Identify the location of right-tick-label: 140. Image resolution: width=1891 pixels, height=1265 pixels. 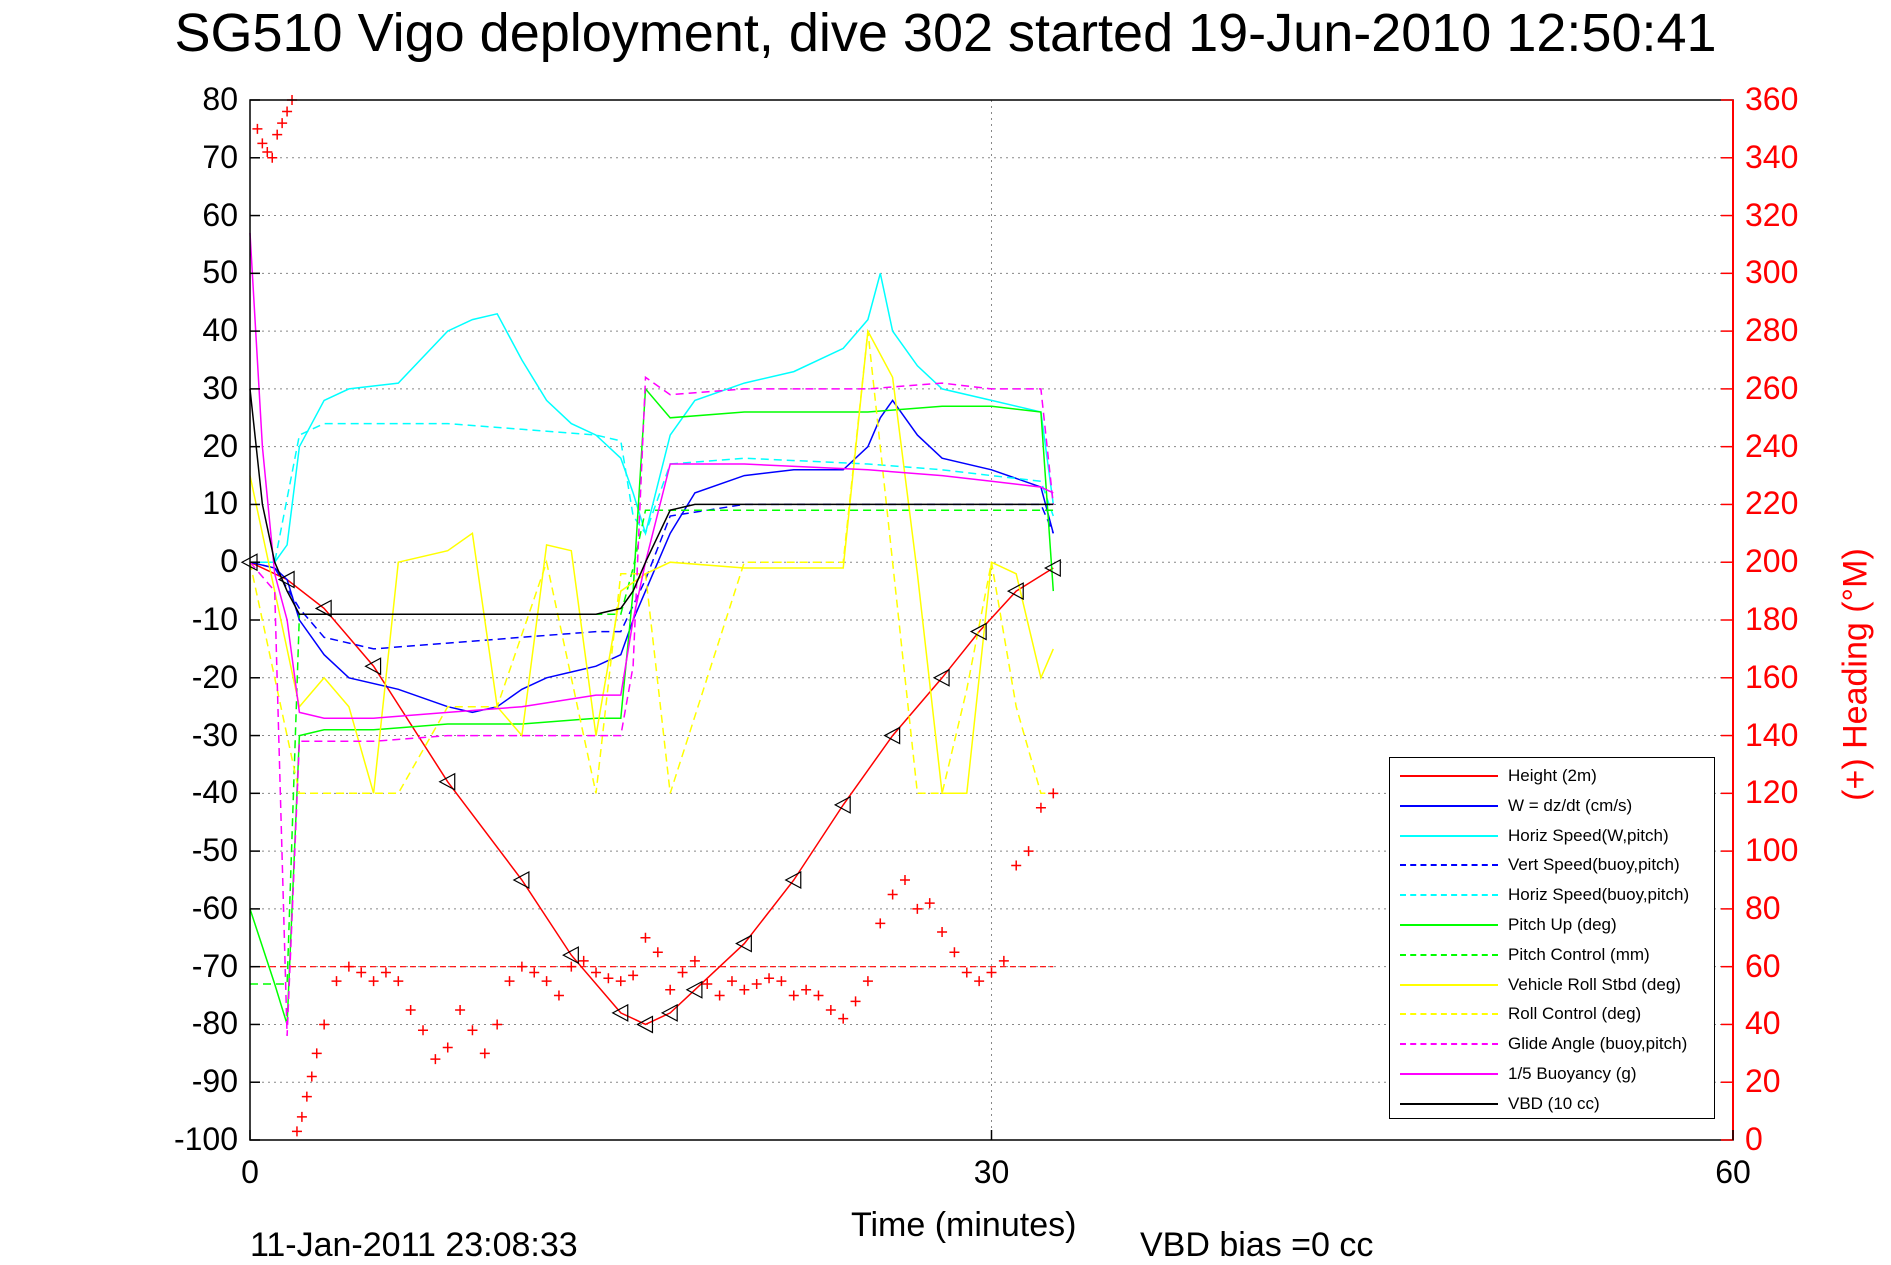
(1772, 734).